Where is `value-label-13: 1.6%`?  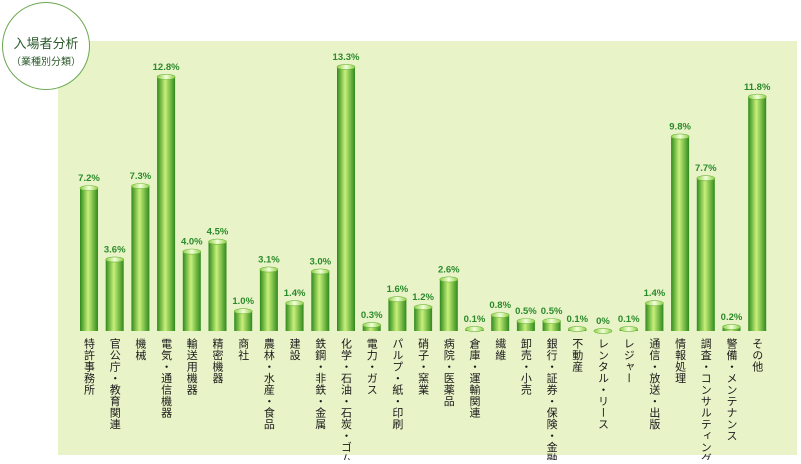
value-label-13: 1.6% is located at coordinates (398, 289).